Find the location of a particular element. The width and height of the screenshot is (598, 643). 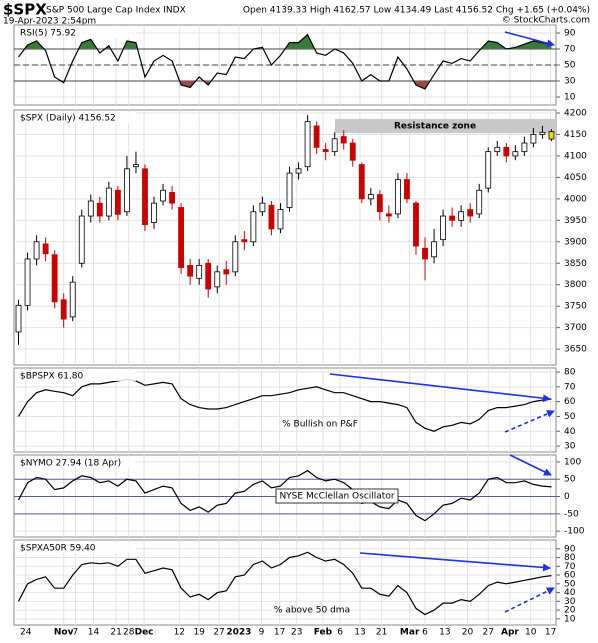

panel: 30 40 50 60 70 80 $BPSPX 61.80 is located at coordinates (294, 410).